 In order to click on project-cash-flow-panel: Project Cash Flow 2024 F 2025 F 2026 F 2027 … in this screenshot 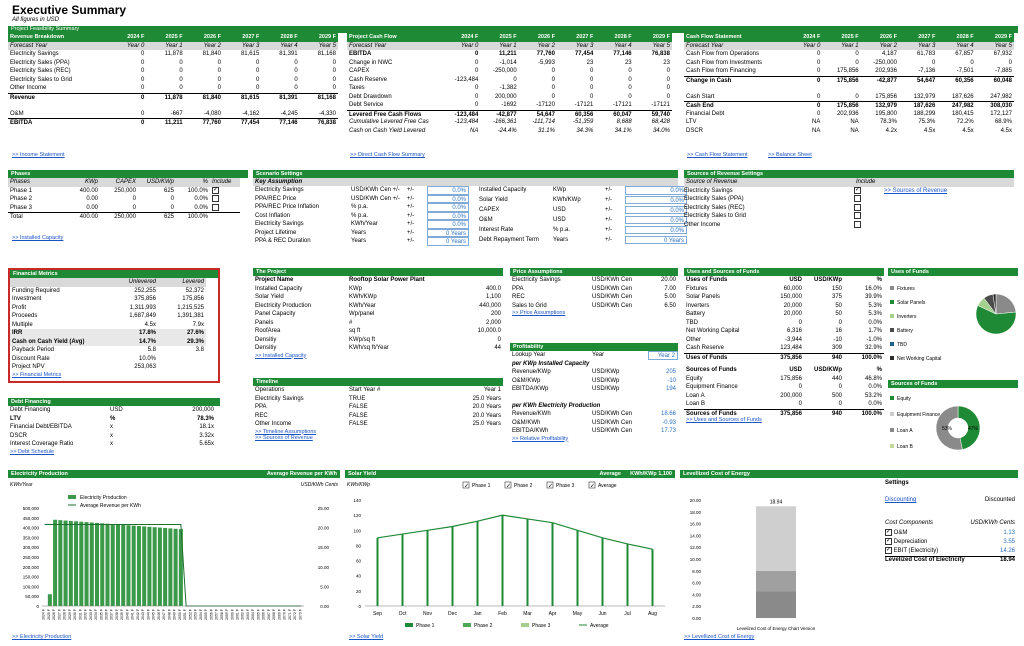, I will do `click(509, 84)`.